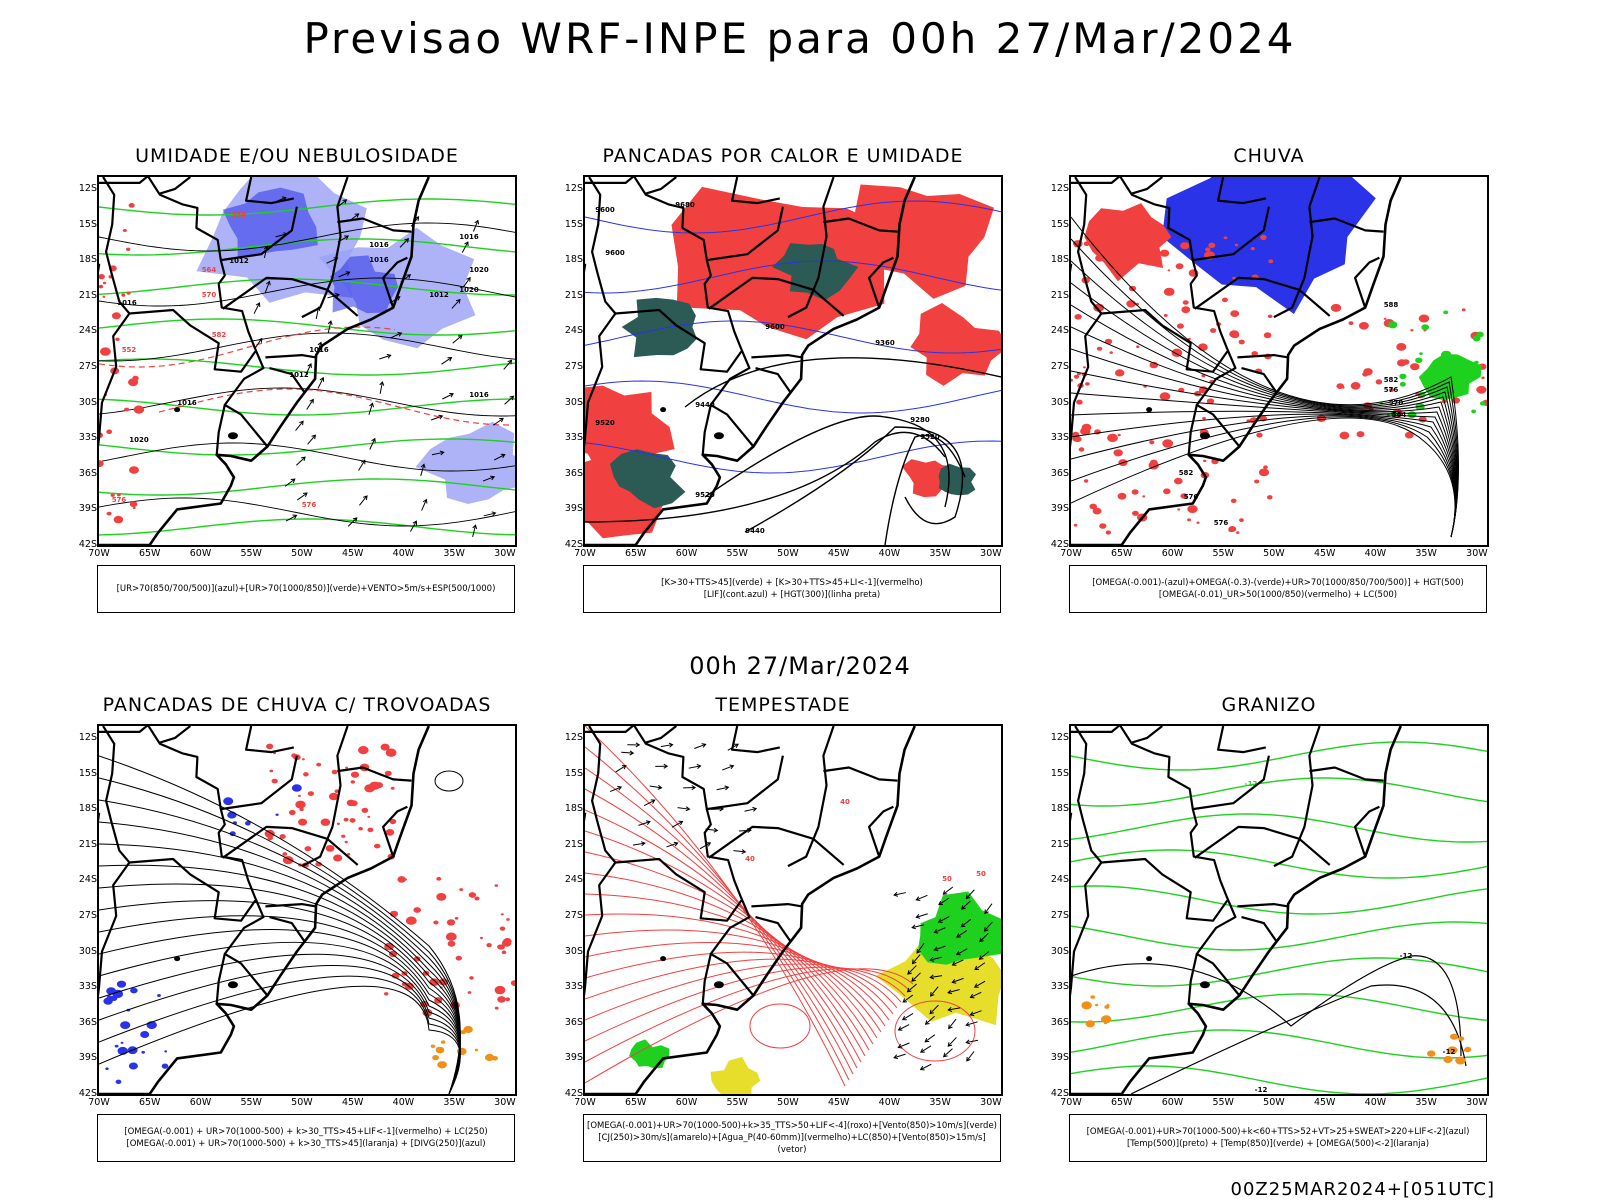 Image resolution: width=1600 pixels, height=1200 pixels. I want to click on height-contour, so click(827, 461).